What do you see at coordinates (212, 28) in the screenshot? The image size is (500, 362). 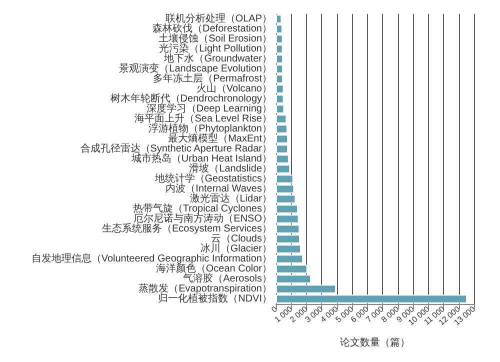 I see `y-tick-label: 森林砍伐（Deforestation）` at bounding box center [212, 28].